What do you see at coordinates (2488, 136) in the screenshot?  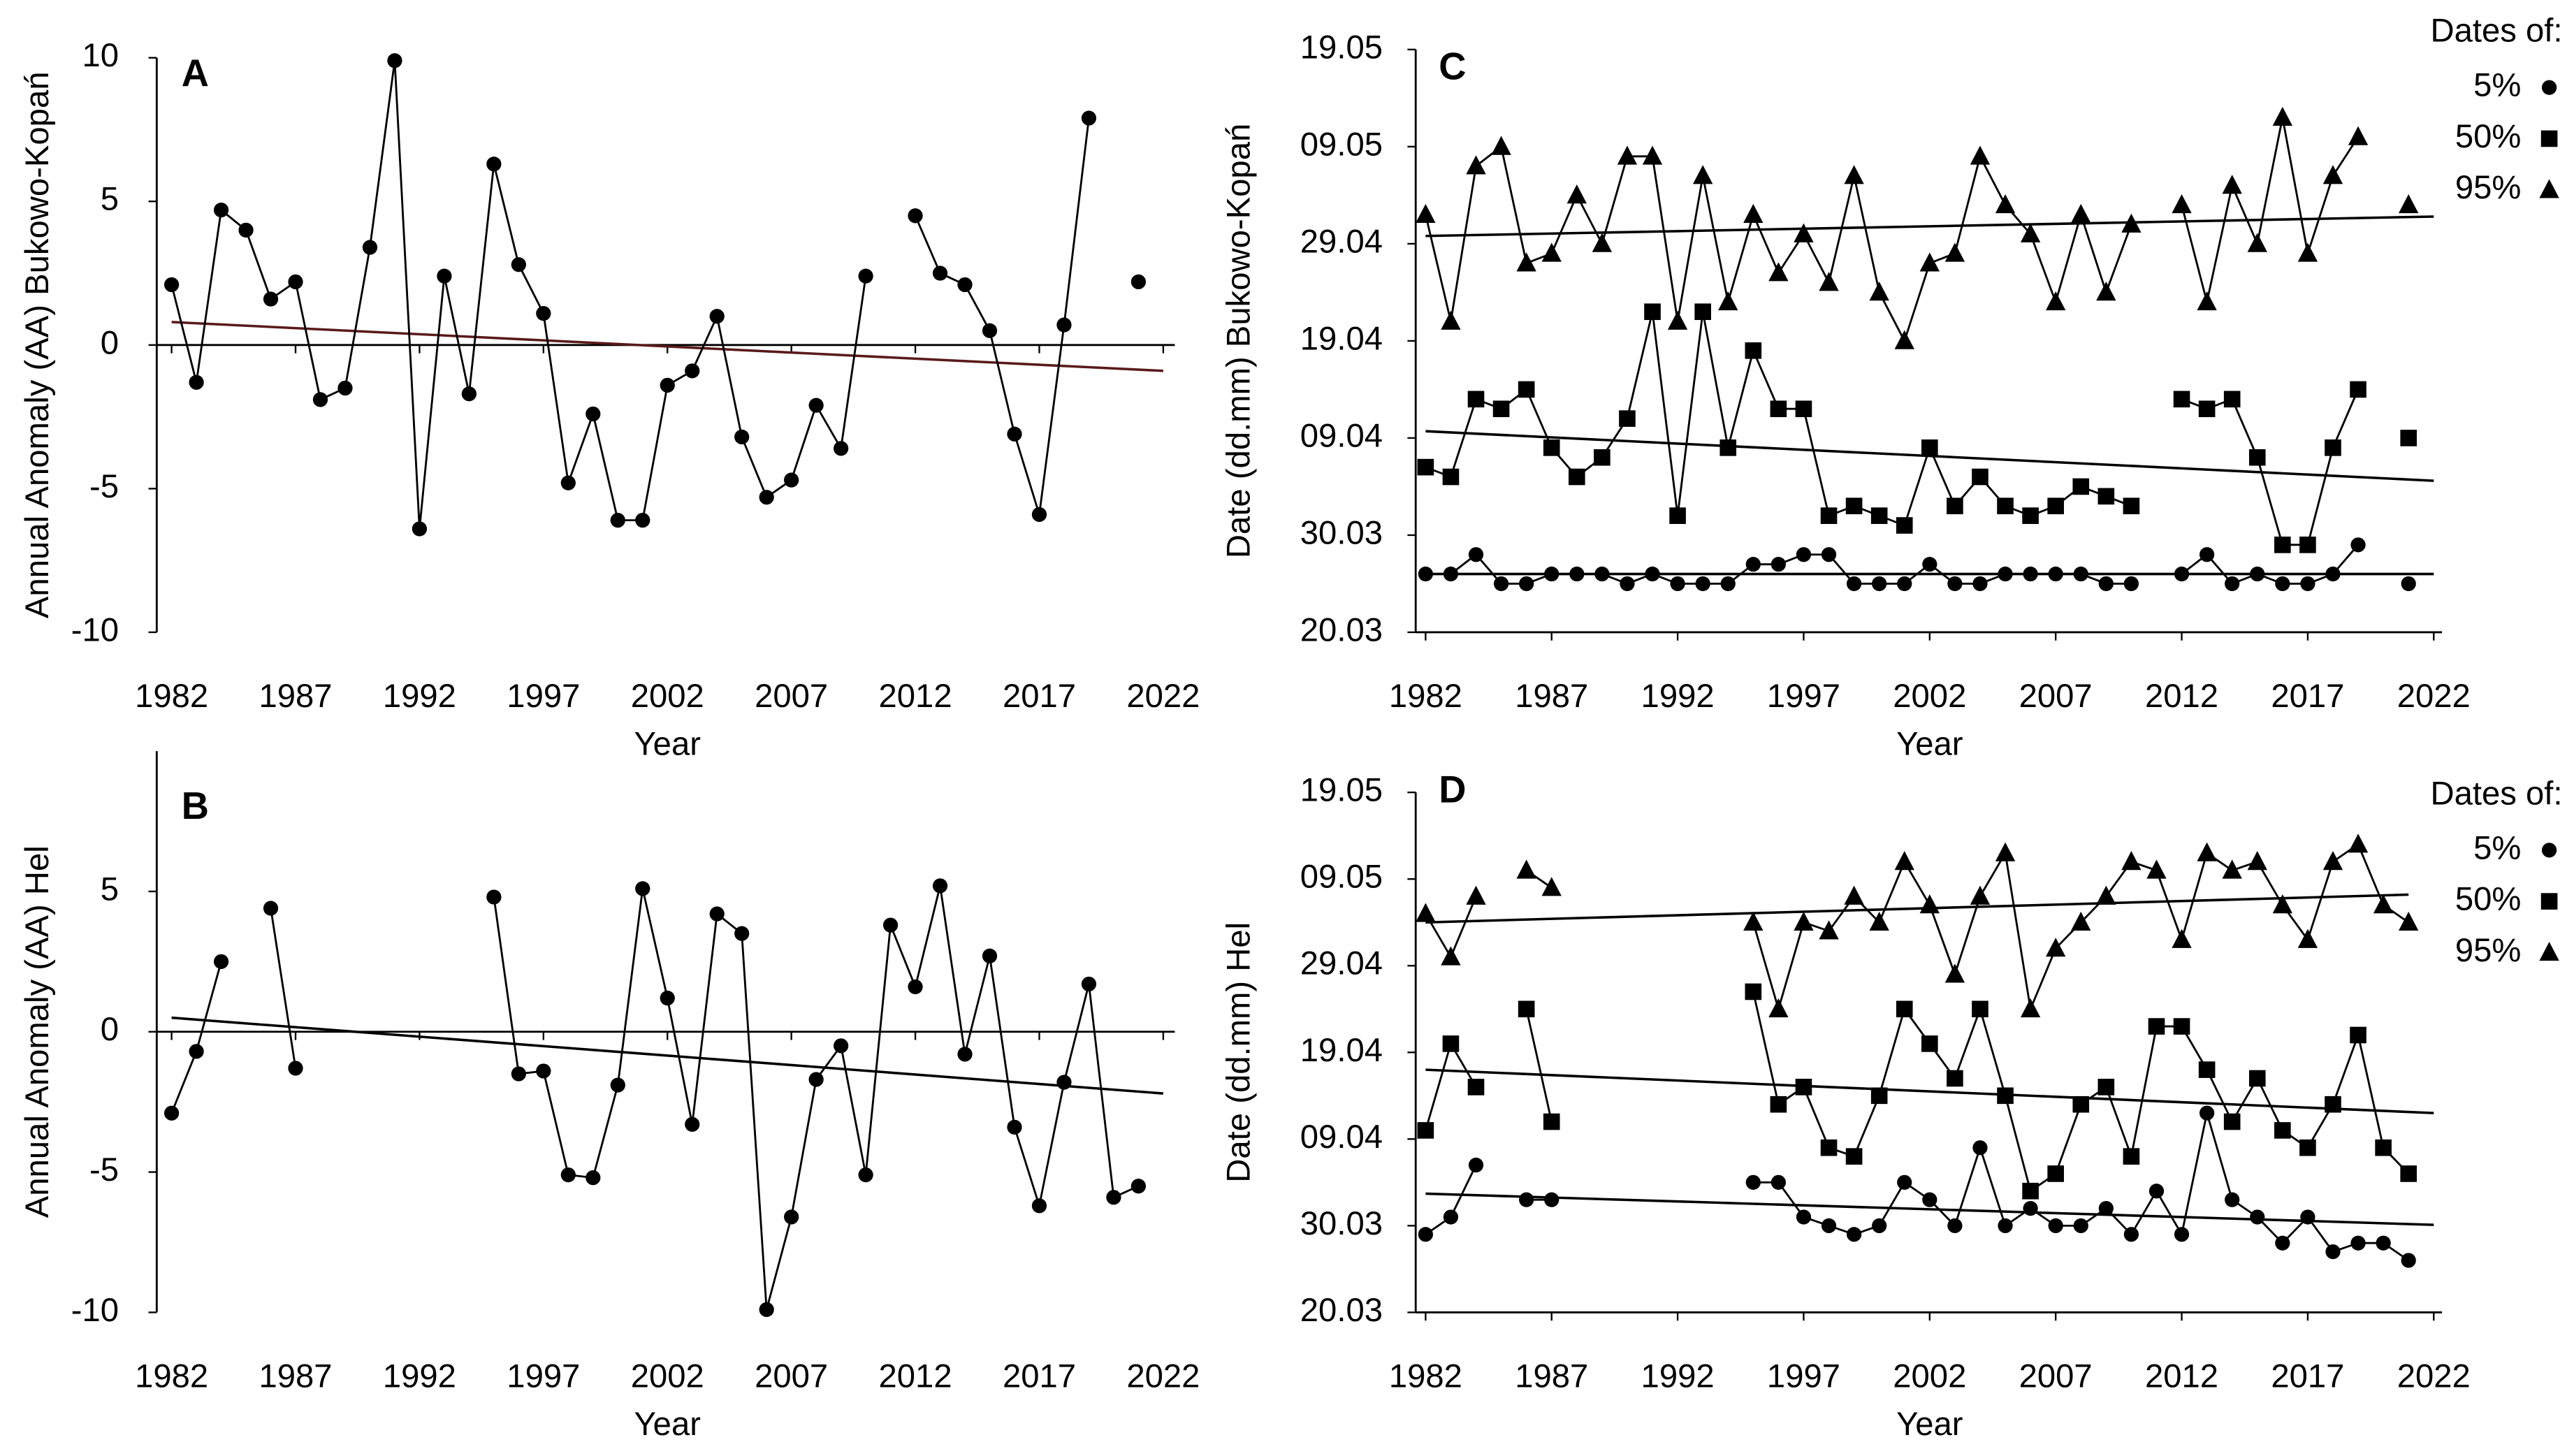 I see `legend-label: 50%` at bounding box center [2488, 136].